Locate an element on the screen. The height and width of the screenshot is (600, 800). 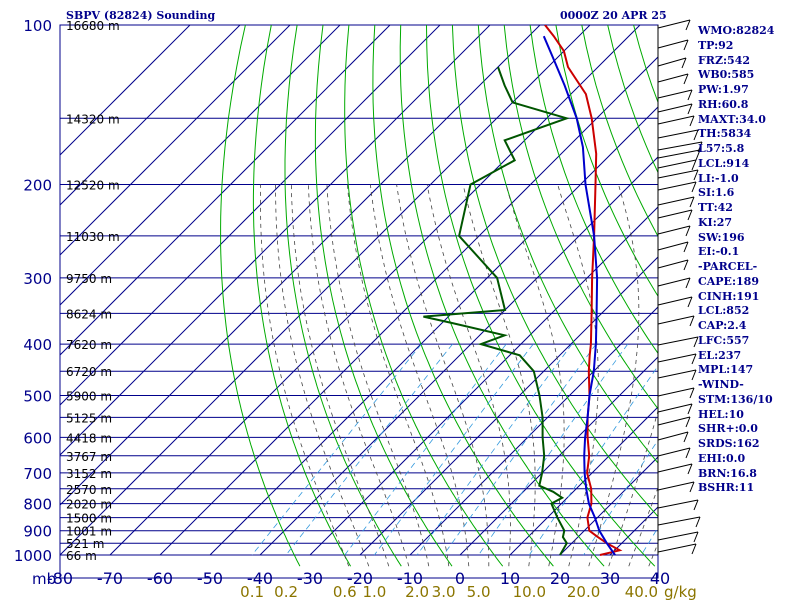
height-label: 5900 m is located at coordinates (89, 397).